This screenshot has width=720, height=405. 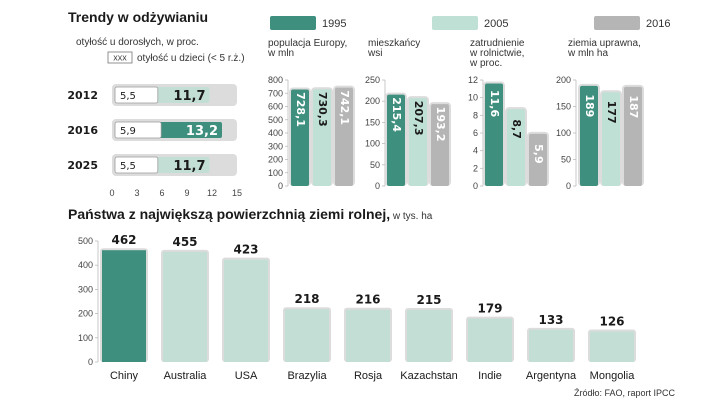 I want to click on countries-label-Brazylia: Brazylia, so click(x=307, y=376).